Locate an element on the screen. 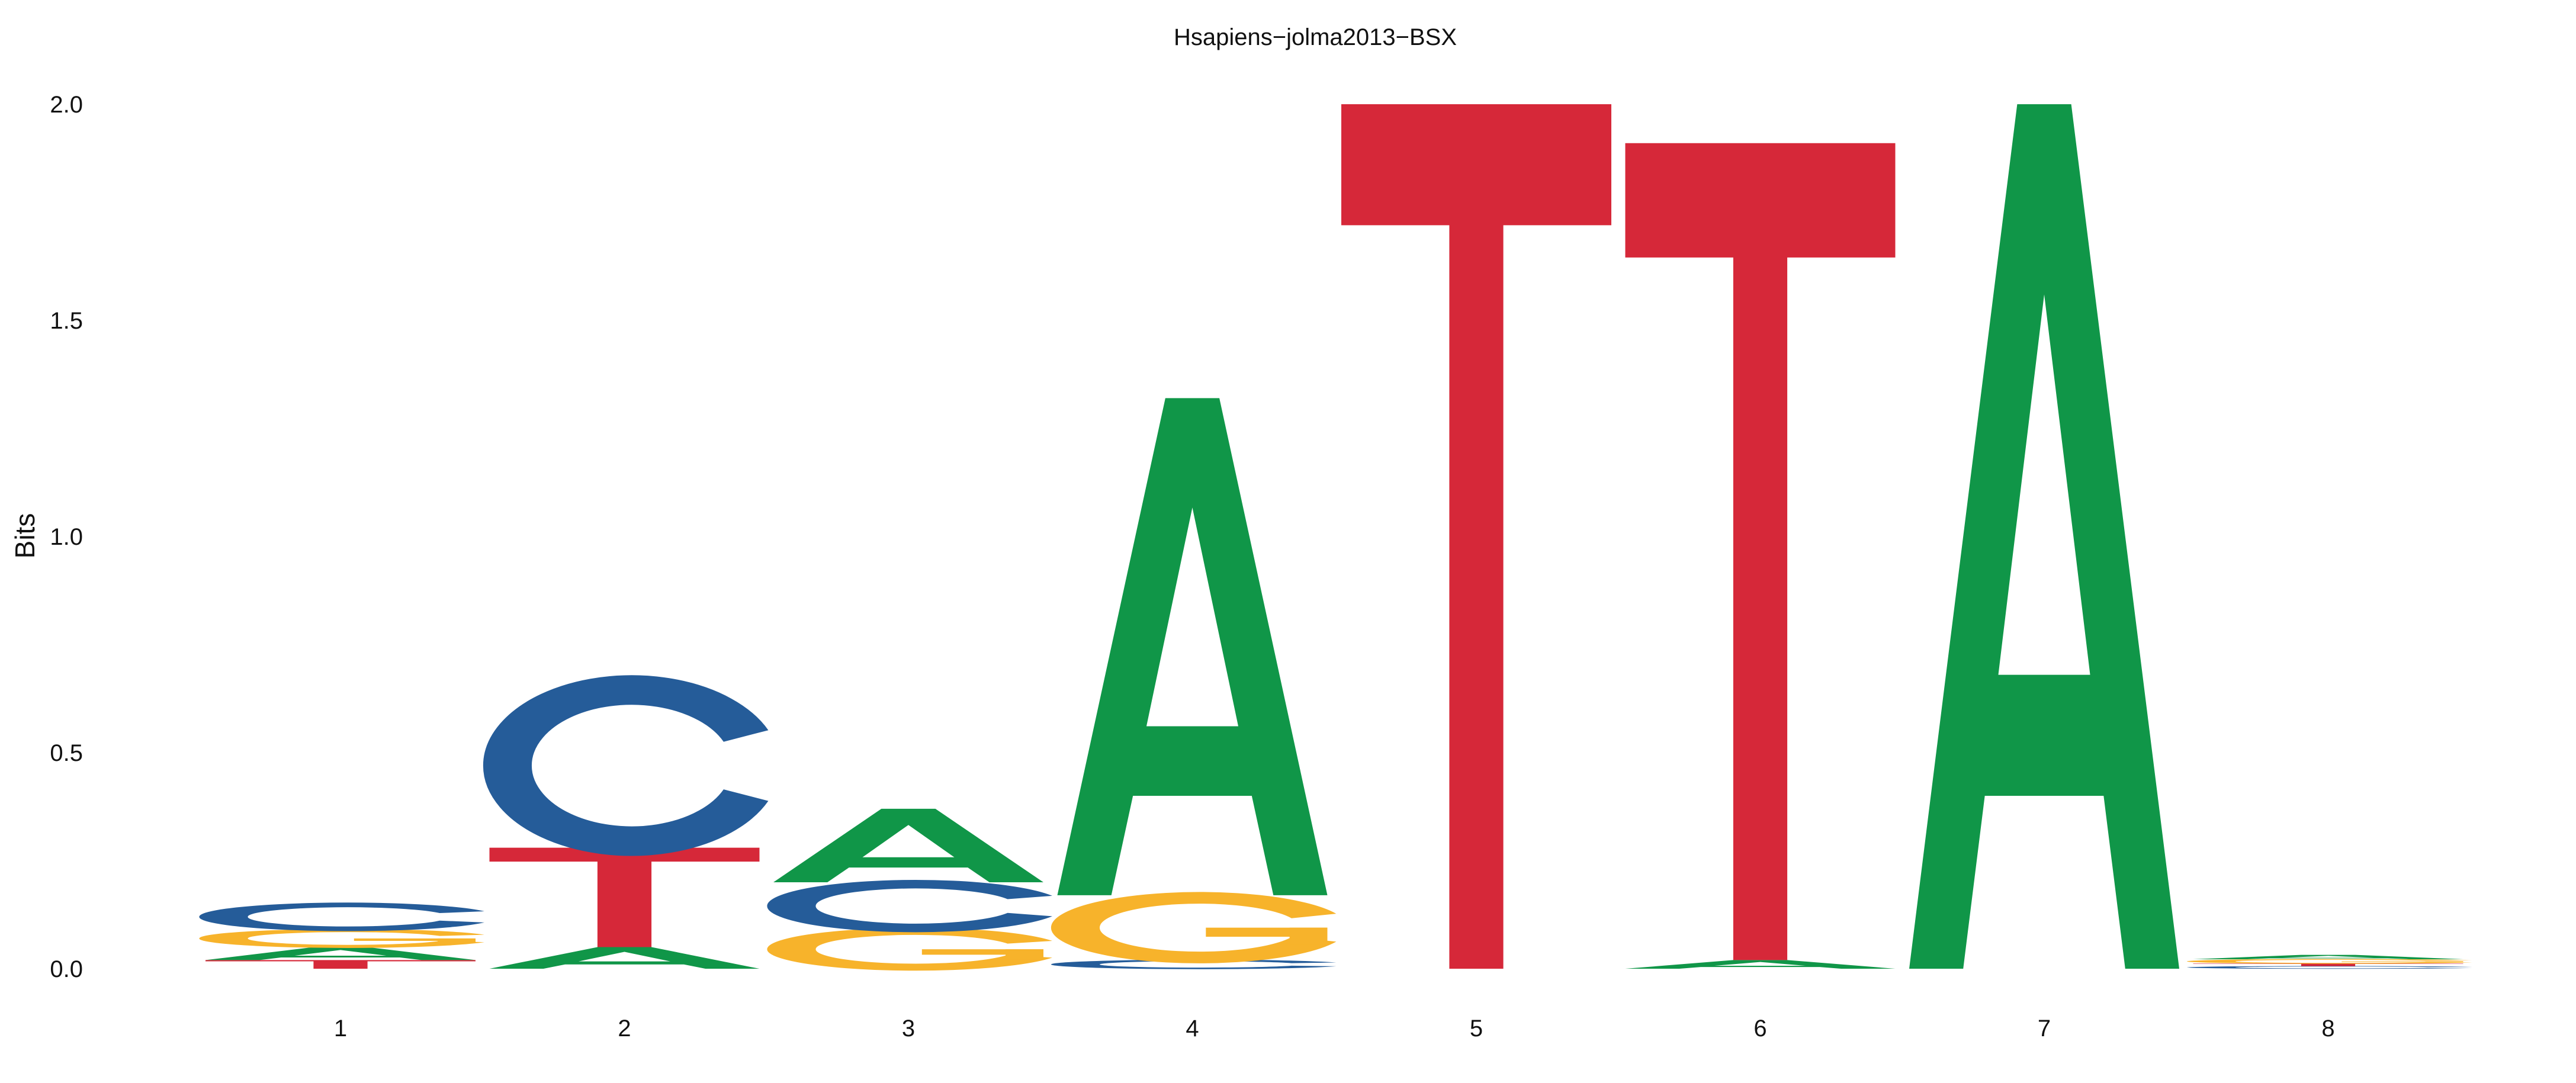  y-axis-label: Bits is located at coordinates (24, 536).